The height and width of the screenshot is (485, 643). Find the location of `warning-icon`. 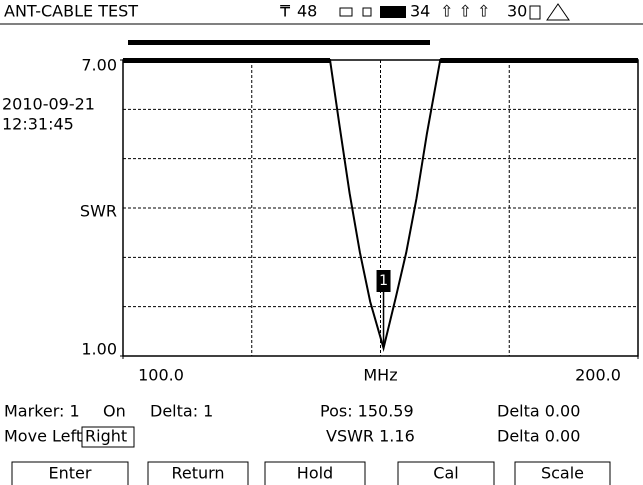

warning-icon is located at coordinates (558, 12).